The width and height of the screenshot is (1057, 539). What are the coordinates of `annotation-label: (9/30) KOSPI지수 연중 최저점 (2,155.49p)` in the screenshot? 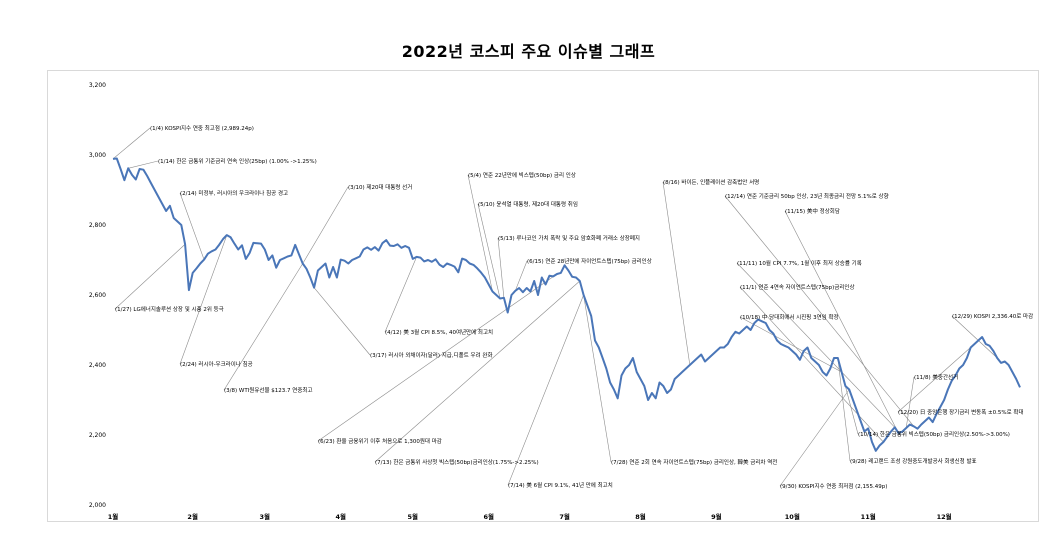 It's located at (833, 486).